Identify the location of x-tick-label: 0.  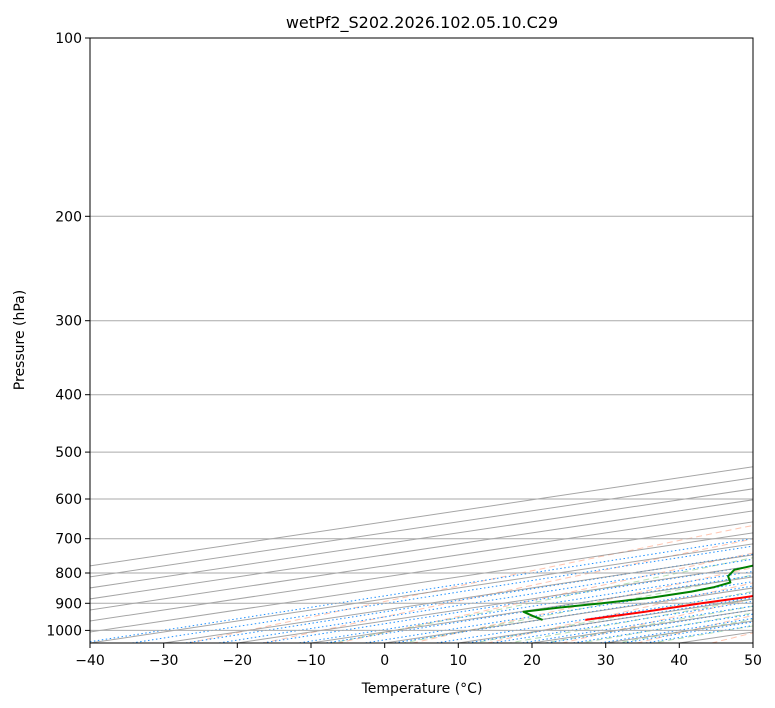
(384, 661).